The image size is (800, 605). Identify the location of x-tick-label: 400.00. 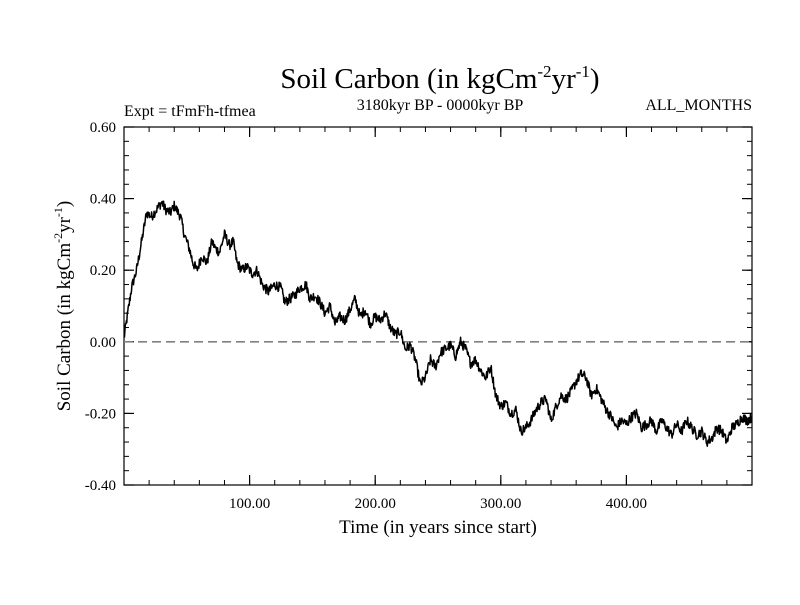
(626, 504).